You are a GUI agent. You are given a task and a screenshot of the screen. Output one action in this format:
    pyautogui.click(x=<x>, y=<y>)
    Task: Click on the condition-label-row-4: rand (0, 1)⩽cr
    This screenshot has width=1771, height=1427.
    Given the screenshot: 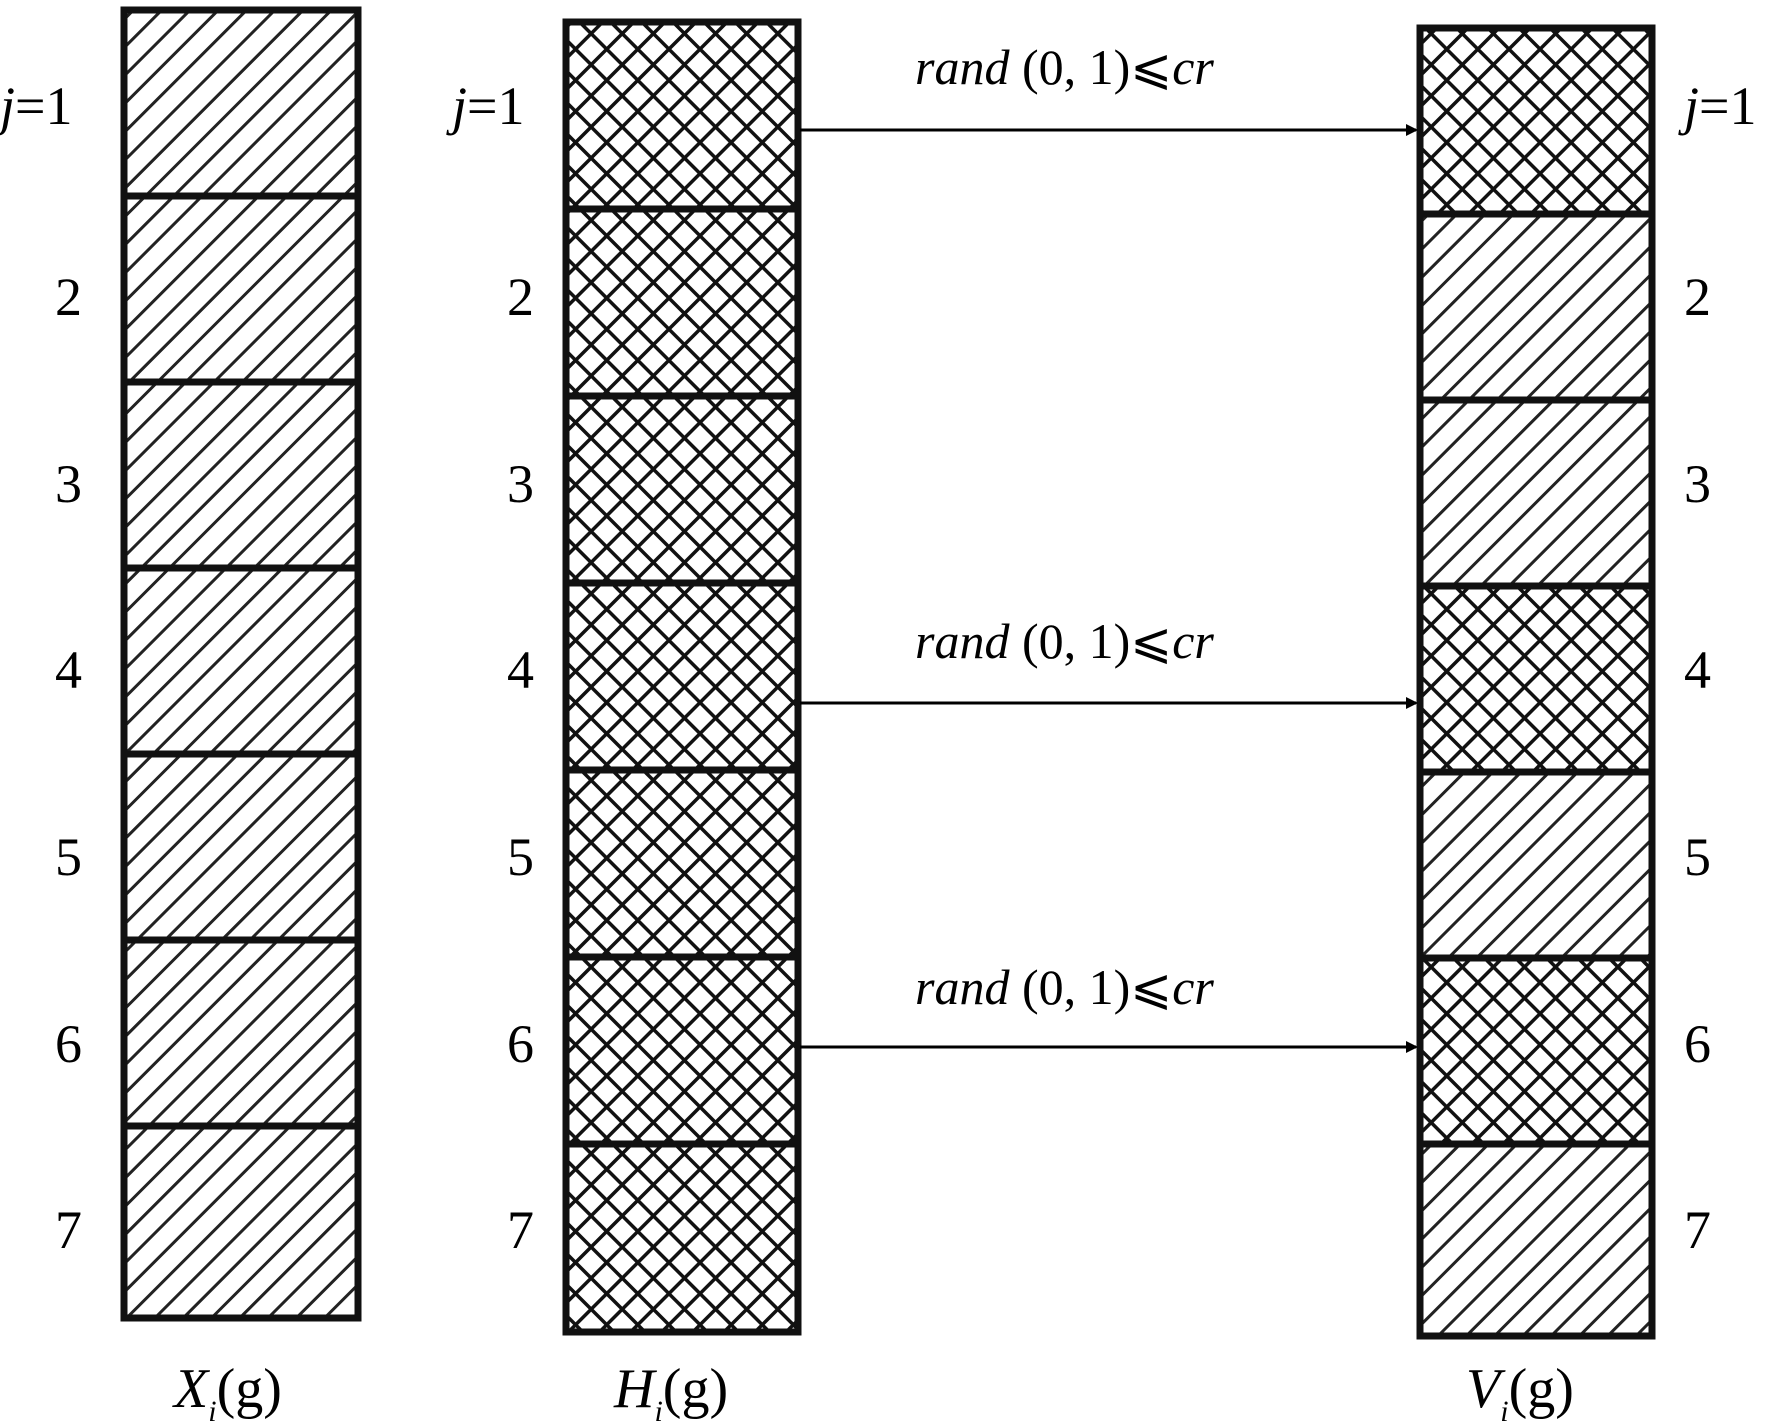 What is the action you would take?
    pyautogui.click(x=1064, y=641)
    